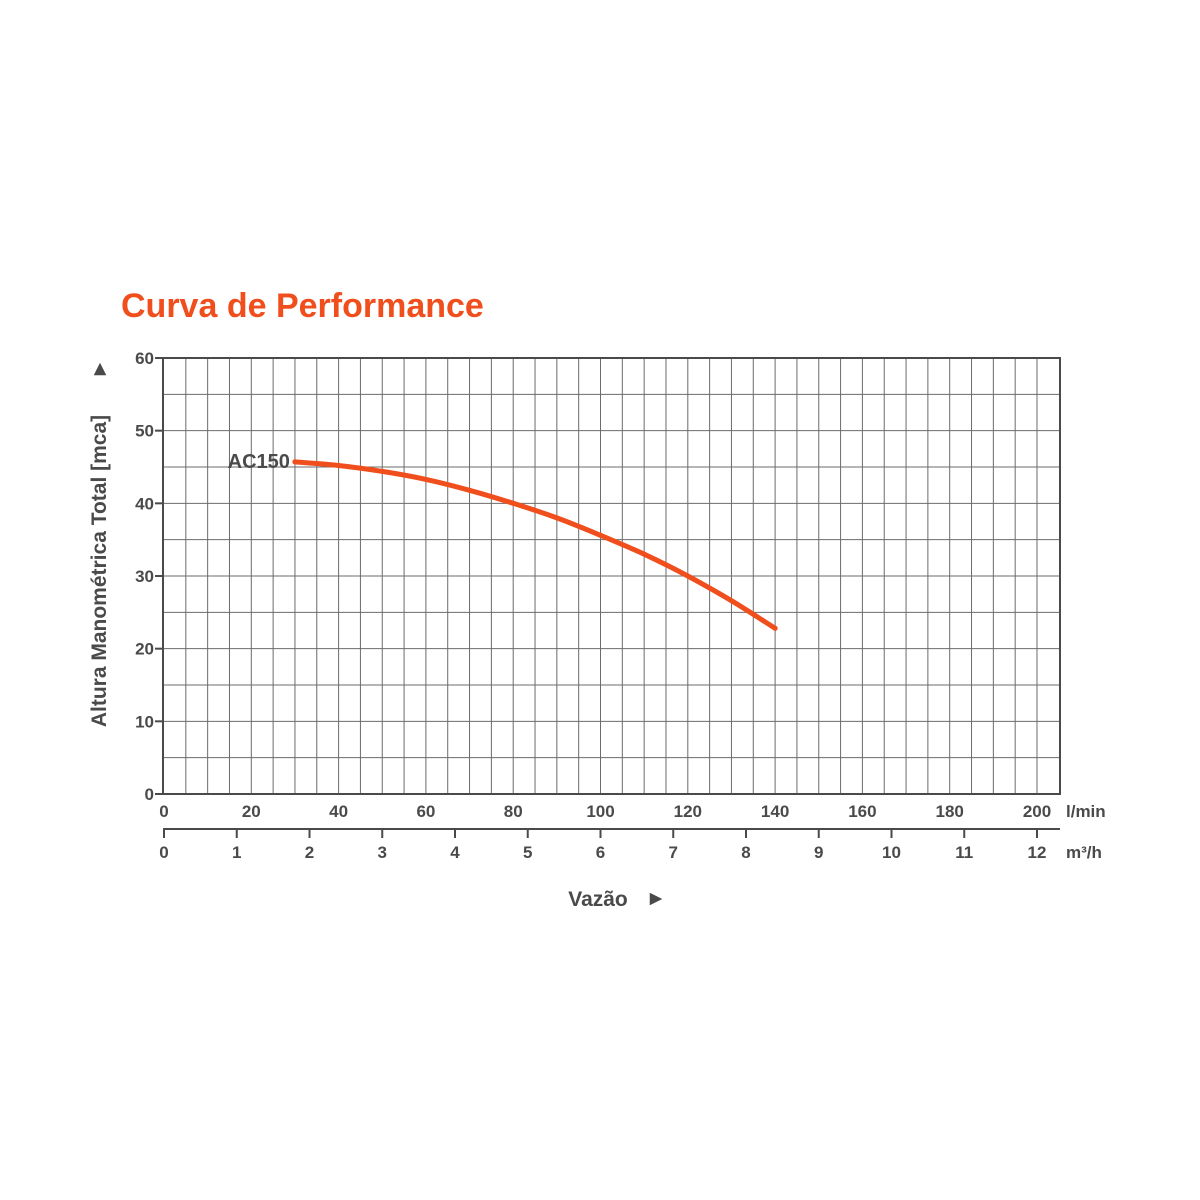  Describe the element at coordinates (425, 811) in the screenshot. I see `x-tick-label-lmin: 60` at that location.